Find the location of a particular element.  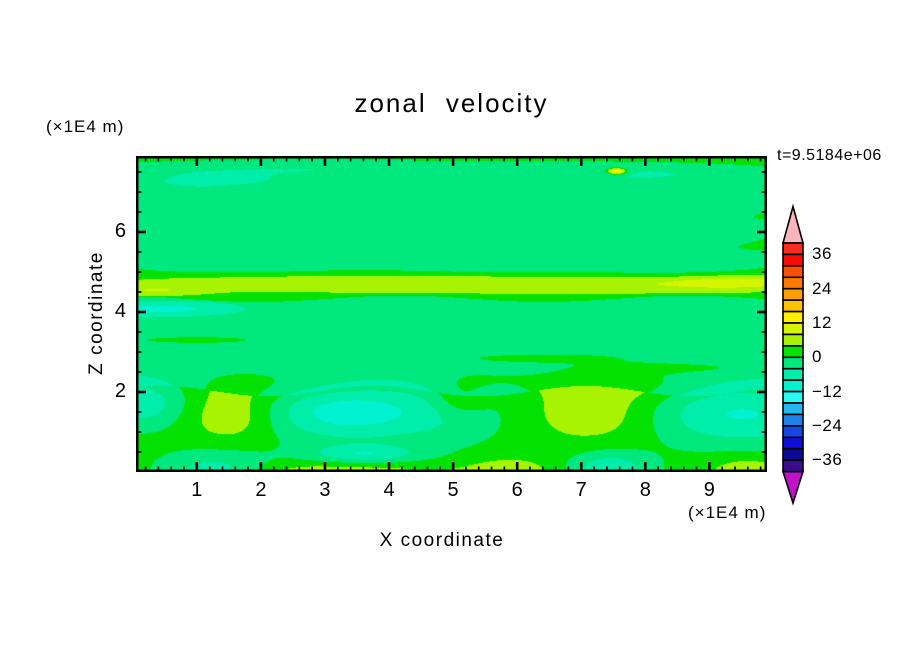

x-tick-label: 7 is located at coordinates (581, 490).